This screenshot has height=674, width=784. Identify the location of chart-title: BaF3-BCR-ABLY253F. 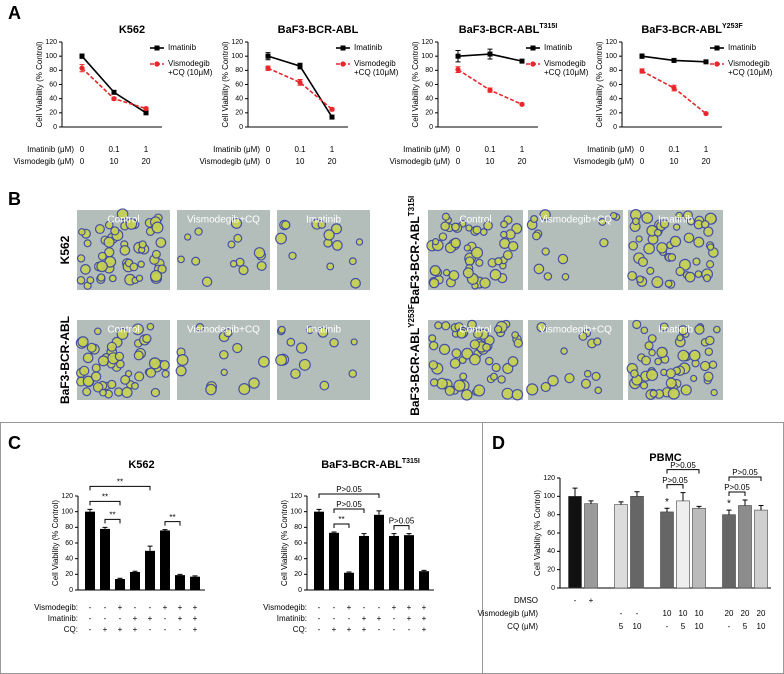
(692, 29).